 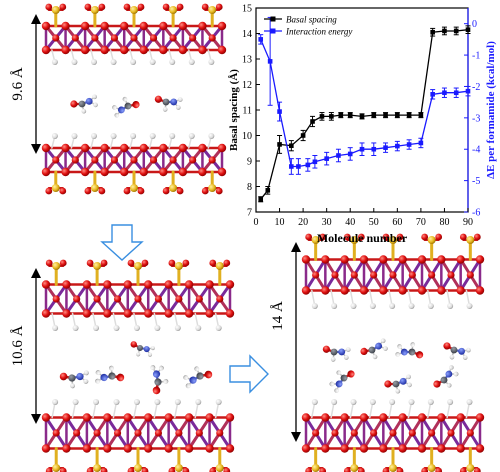 What do you see at coordinates (249, 187) in the screenshot?
I see `left-tick-label: 8` at bounding box center [249, 187].